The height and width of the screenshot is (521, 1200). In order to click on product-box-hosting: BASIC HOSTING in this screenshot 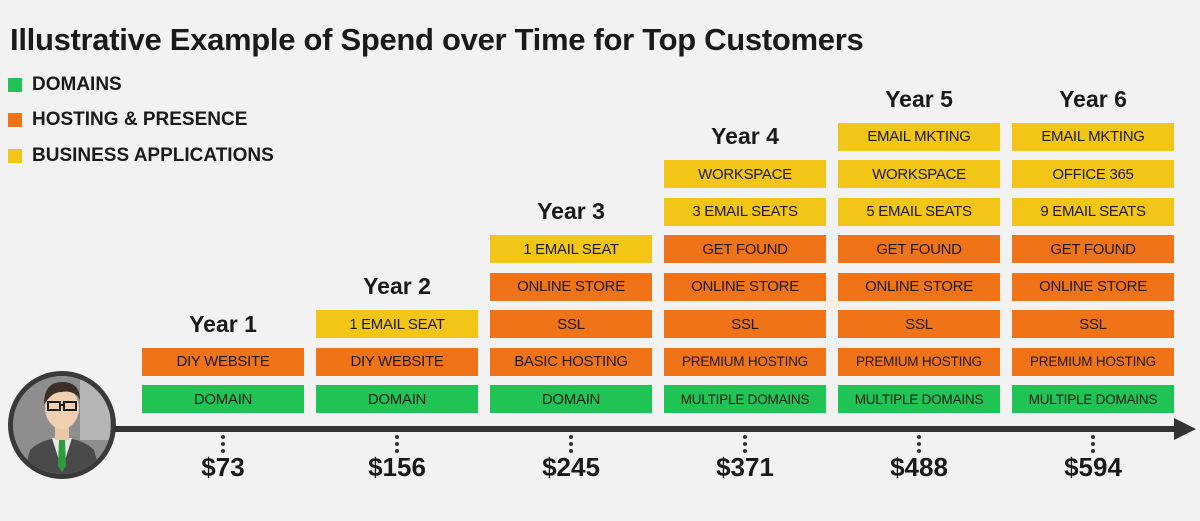, I will do `click(571, 361)`.